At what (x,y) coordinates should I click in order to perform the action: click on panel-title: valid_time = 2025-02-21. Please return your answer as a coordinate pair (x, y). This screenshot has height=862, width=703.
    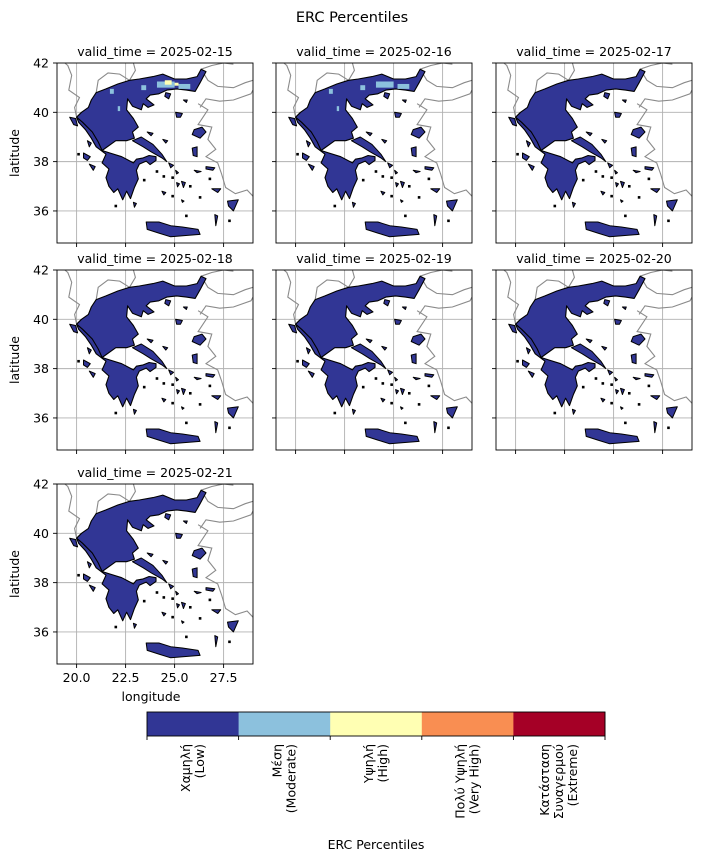
    Looking at the image, I should click on (155, 472).